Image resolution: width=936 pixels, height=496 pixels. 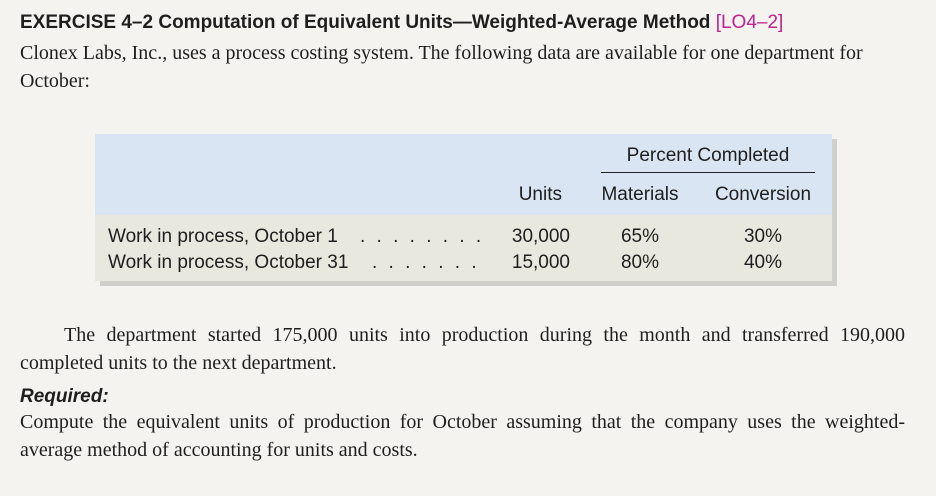 I want to click on units-column-header: Units, so click(x=540, y=194).